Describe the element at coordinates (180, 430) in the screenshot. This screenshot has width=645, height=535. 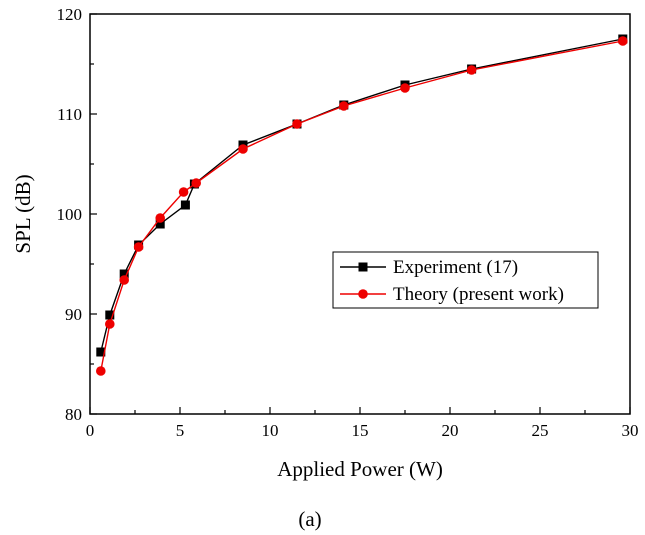
I see `x-tick-label: 5` at that location.